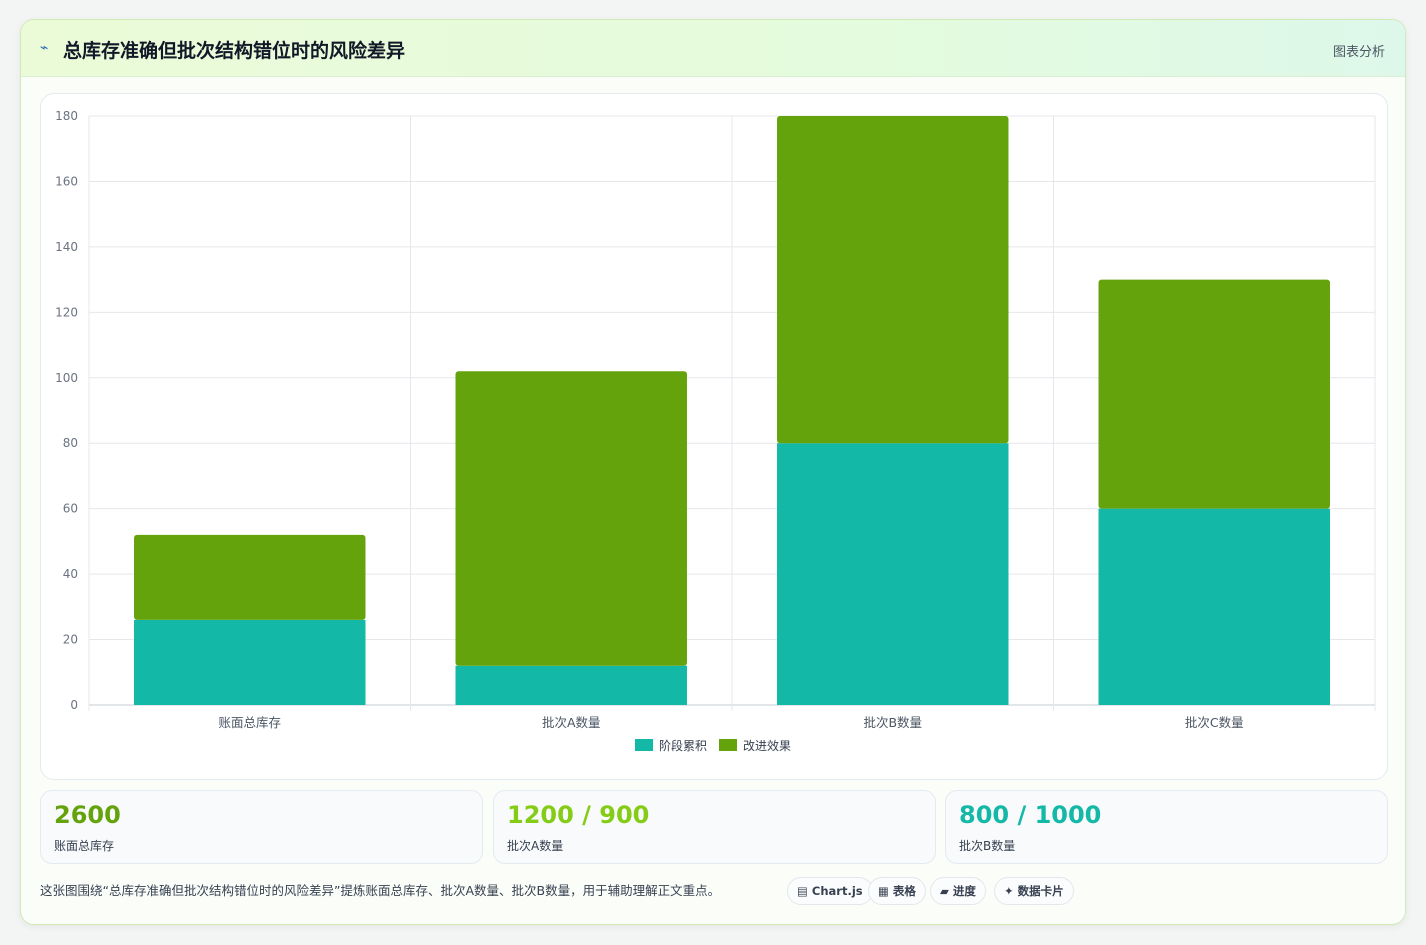  Describe the element at coordinates (44, 48) in the screenshot. I see `lightning-icon: ⌁` at that location.